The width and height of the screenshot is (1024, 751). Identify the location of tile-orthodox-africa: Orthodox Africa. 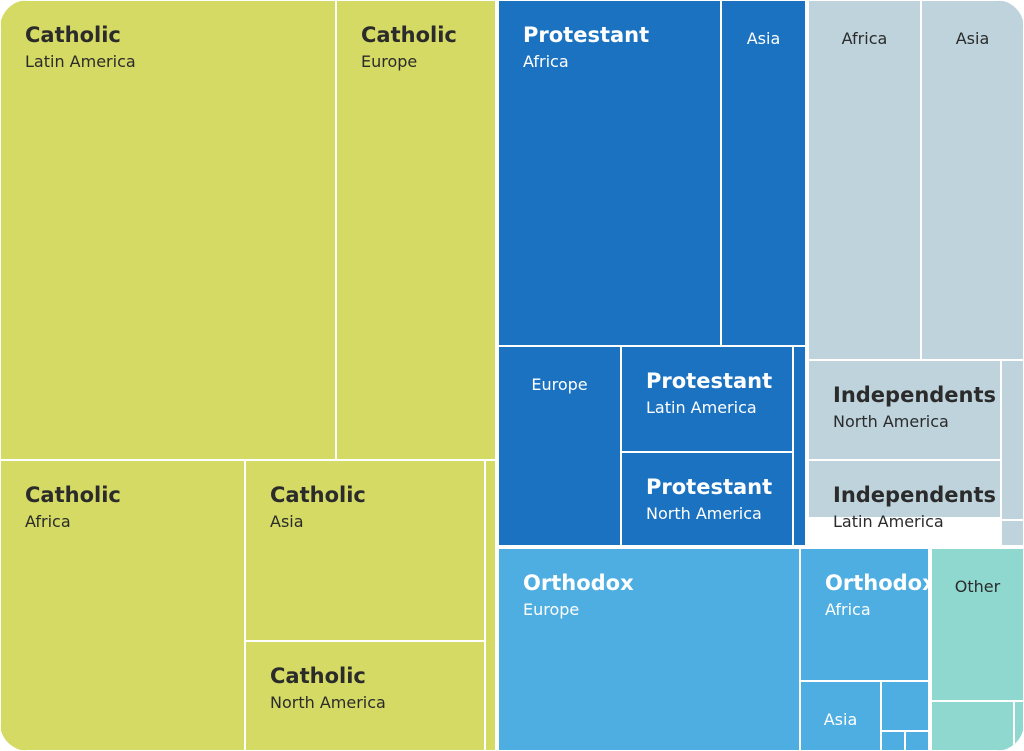
(868, 614).